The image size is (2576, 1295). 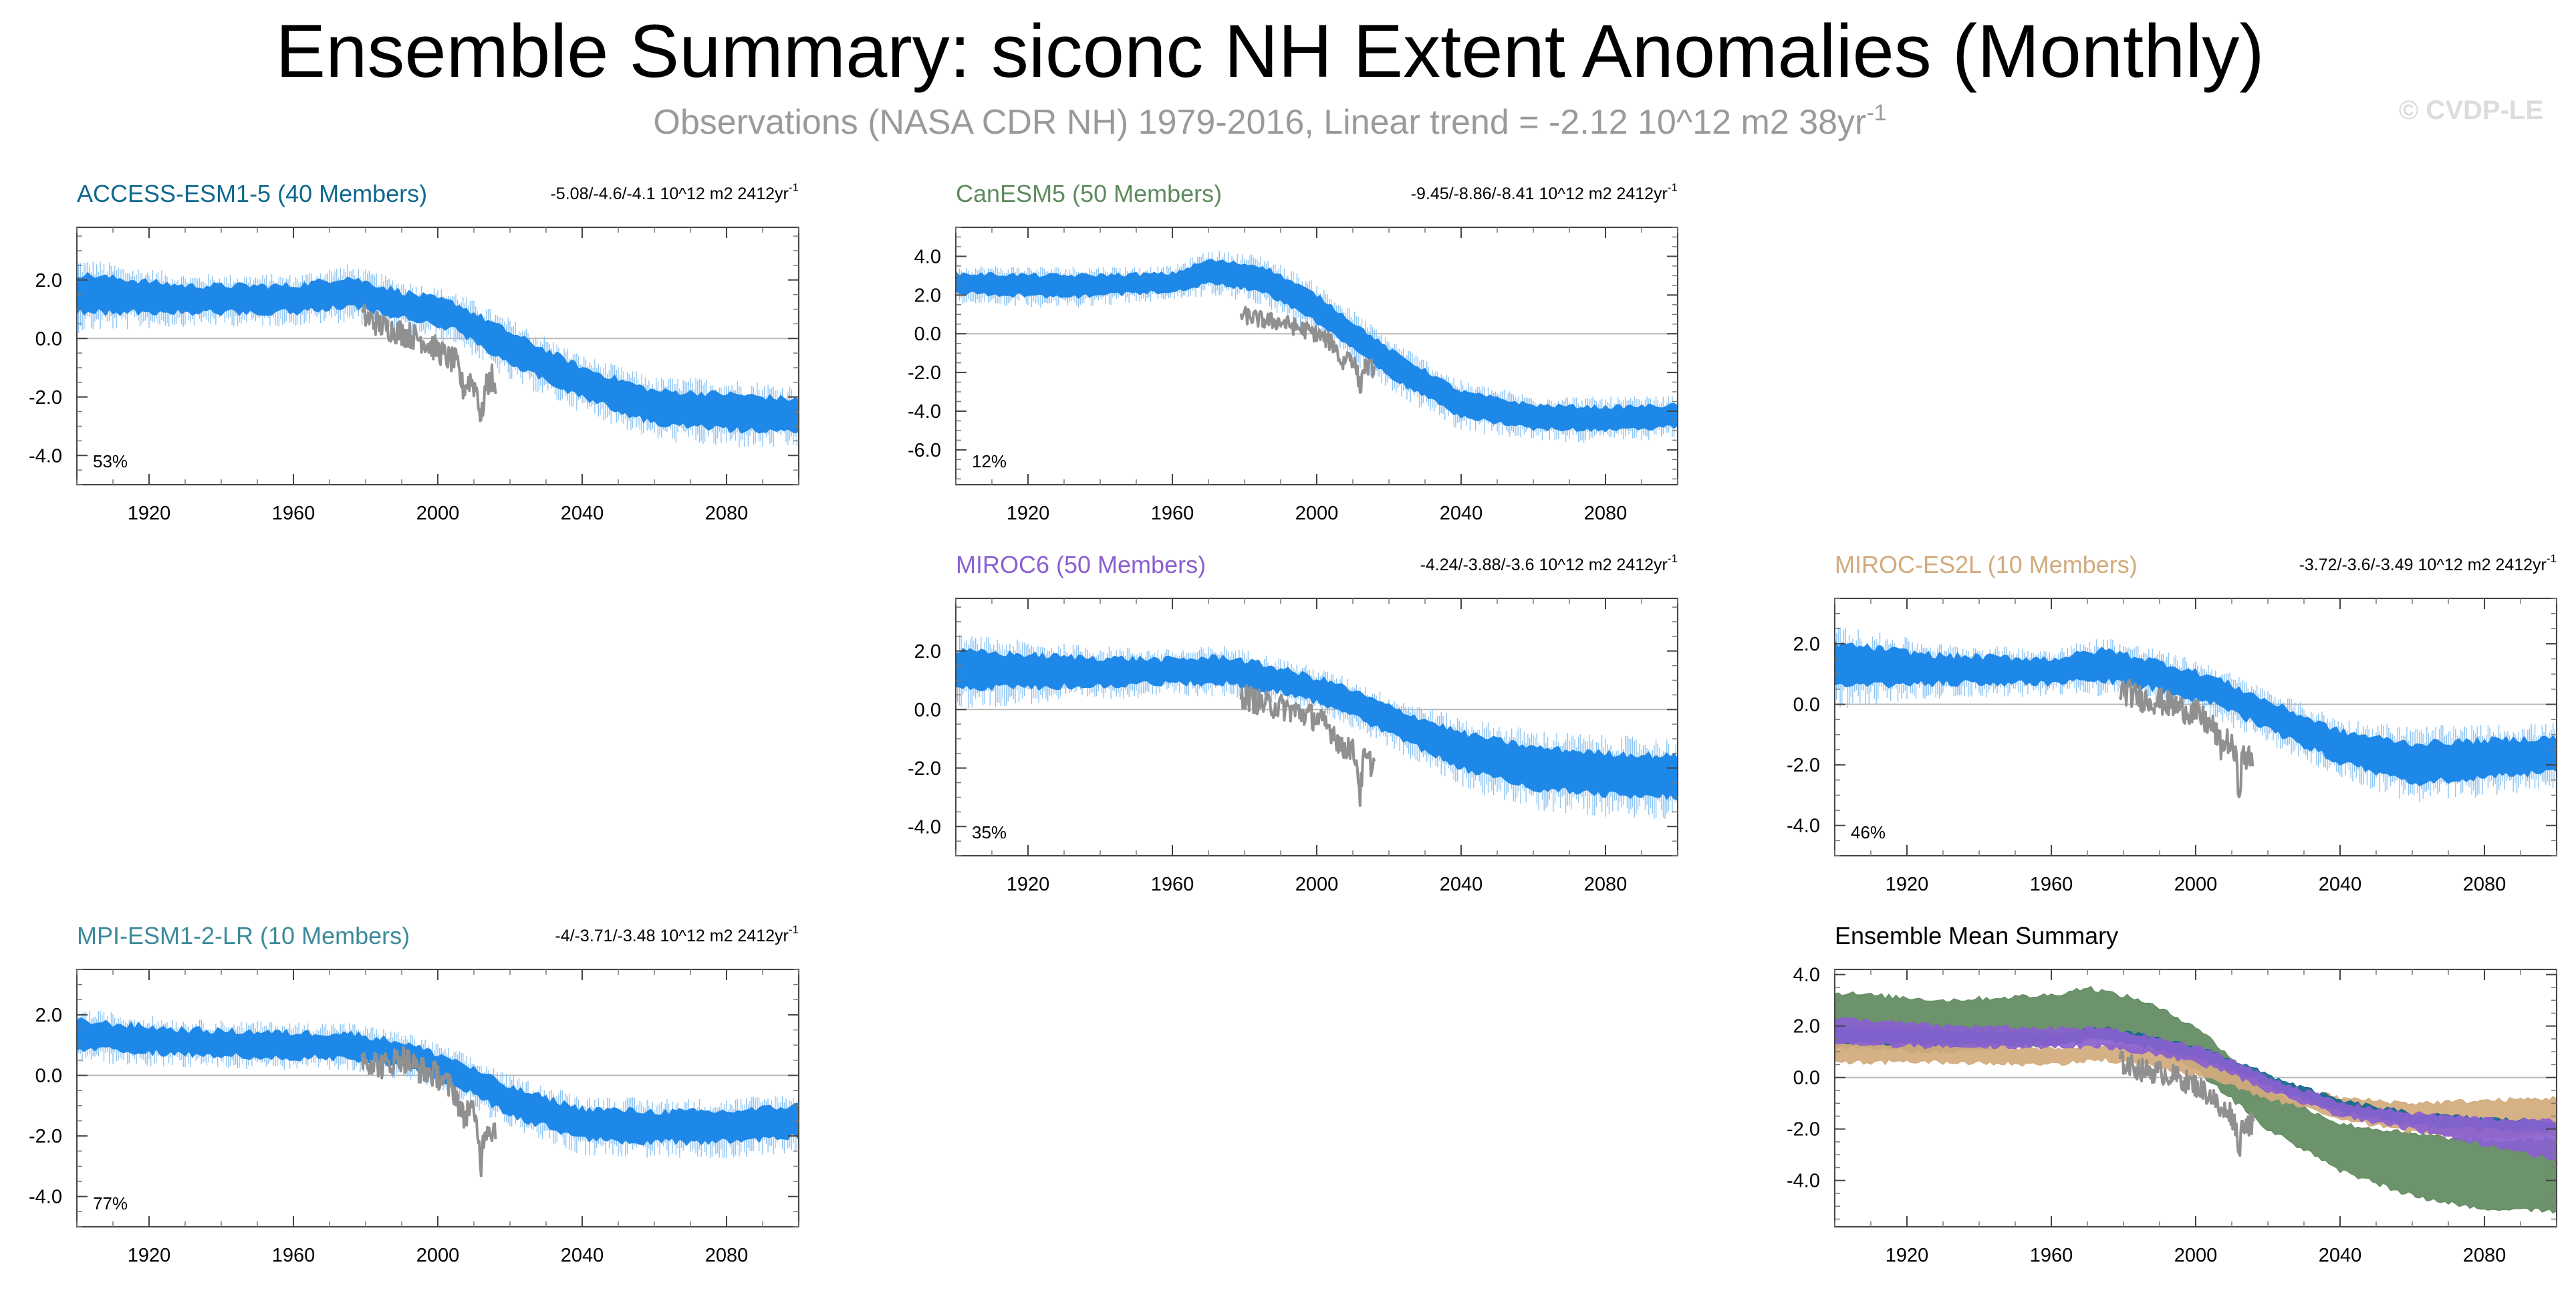 What do you see at coordinates (1986, 564) in the screenshot?
I see `panel-title: MIROC-ES2L (10 Members)` at bounding box center [1986, 564].